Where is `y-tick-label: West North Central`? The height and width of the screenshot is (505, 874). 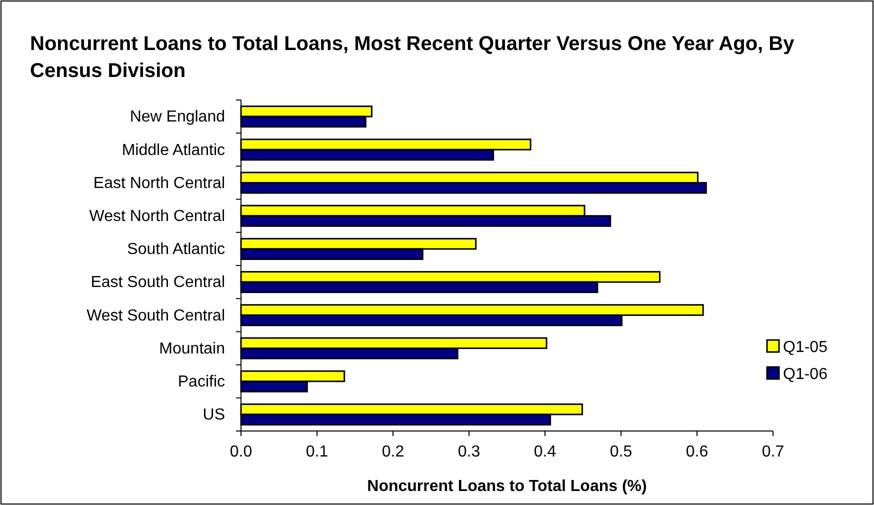 y-tick-label: West North Central is located at coordinates (157, 216).